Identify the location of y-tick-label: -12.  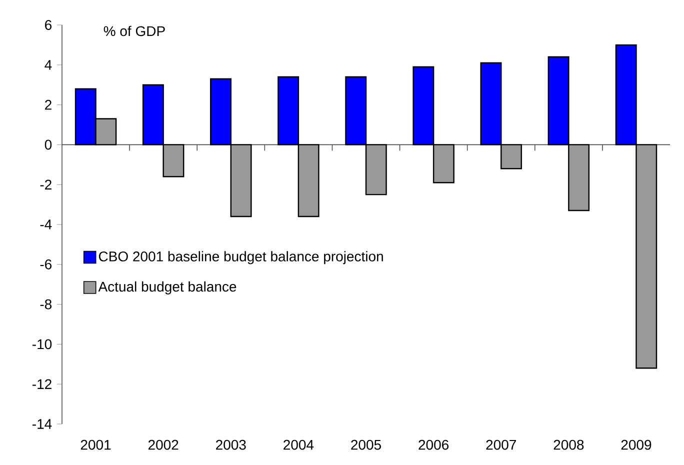
(42, 384).